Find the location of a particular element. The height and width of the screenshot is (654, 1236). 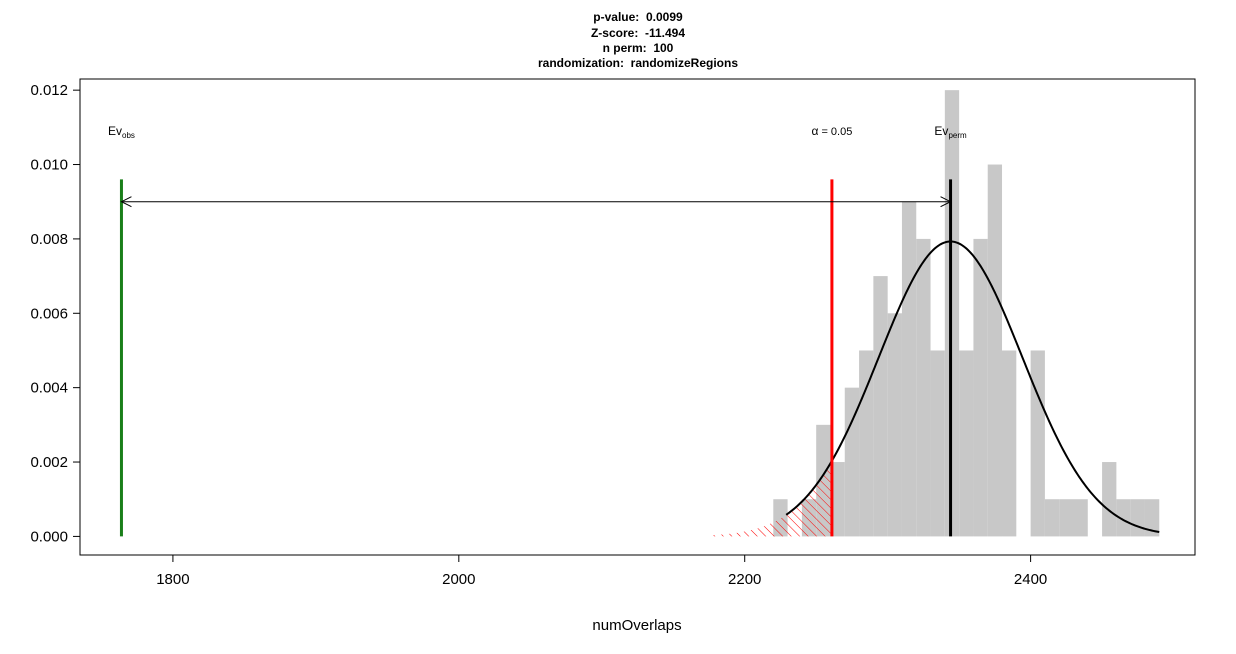

y-tick-label: 0.002 is located at coordinates (49, 462).